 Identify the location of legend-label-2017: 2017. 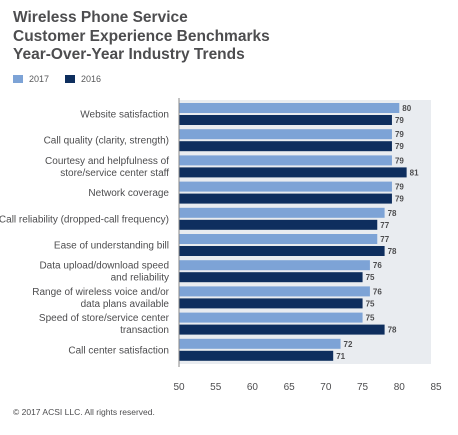
(39, 79).